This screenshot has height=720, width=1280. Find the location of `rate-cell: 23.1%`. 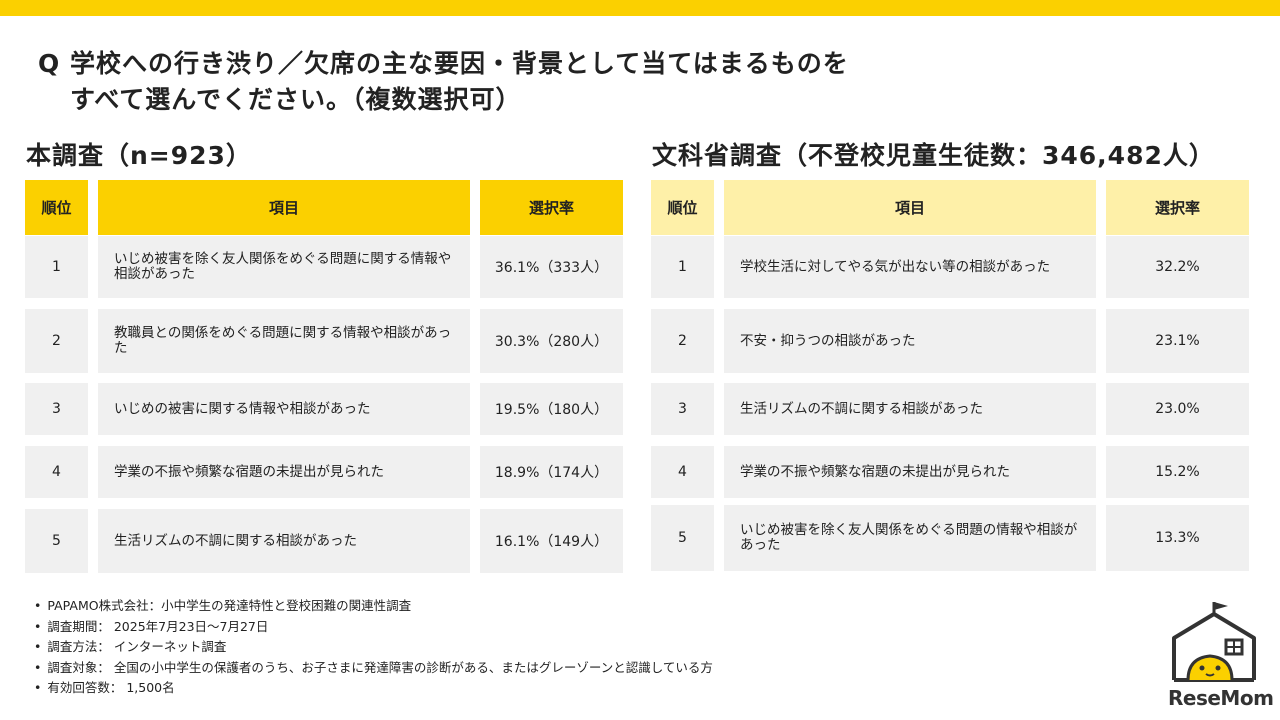

rate-cell: 23.1% is located at coordinates (1177, 341).